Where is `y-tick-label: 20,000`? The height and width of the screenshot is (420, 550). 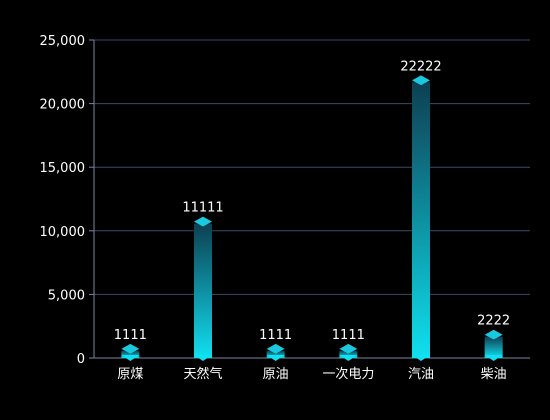
y-tick-label: 20,000 is located at coordinates (63, 105).